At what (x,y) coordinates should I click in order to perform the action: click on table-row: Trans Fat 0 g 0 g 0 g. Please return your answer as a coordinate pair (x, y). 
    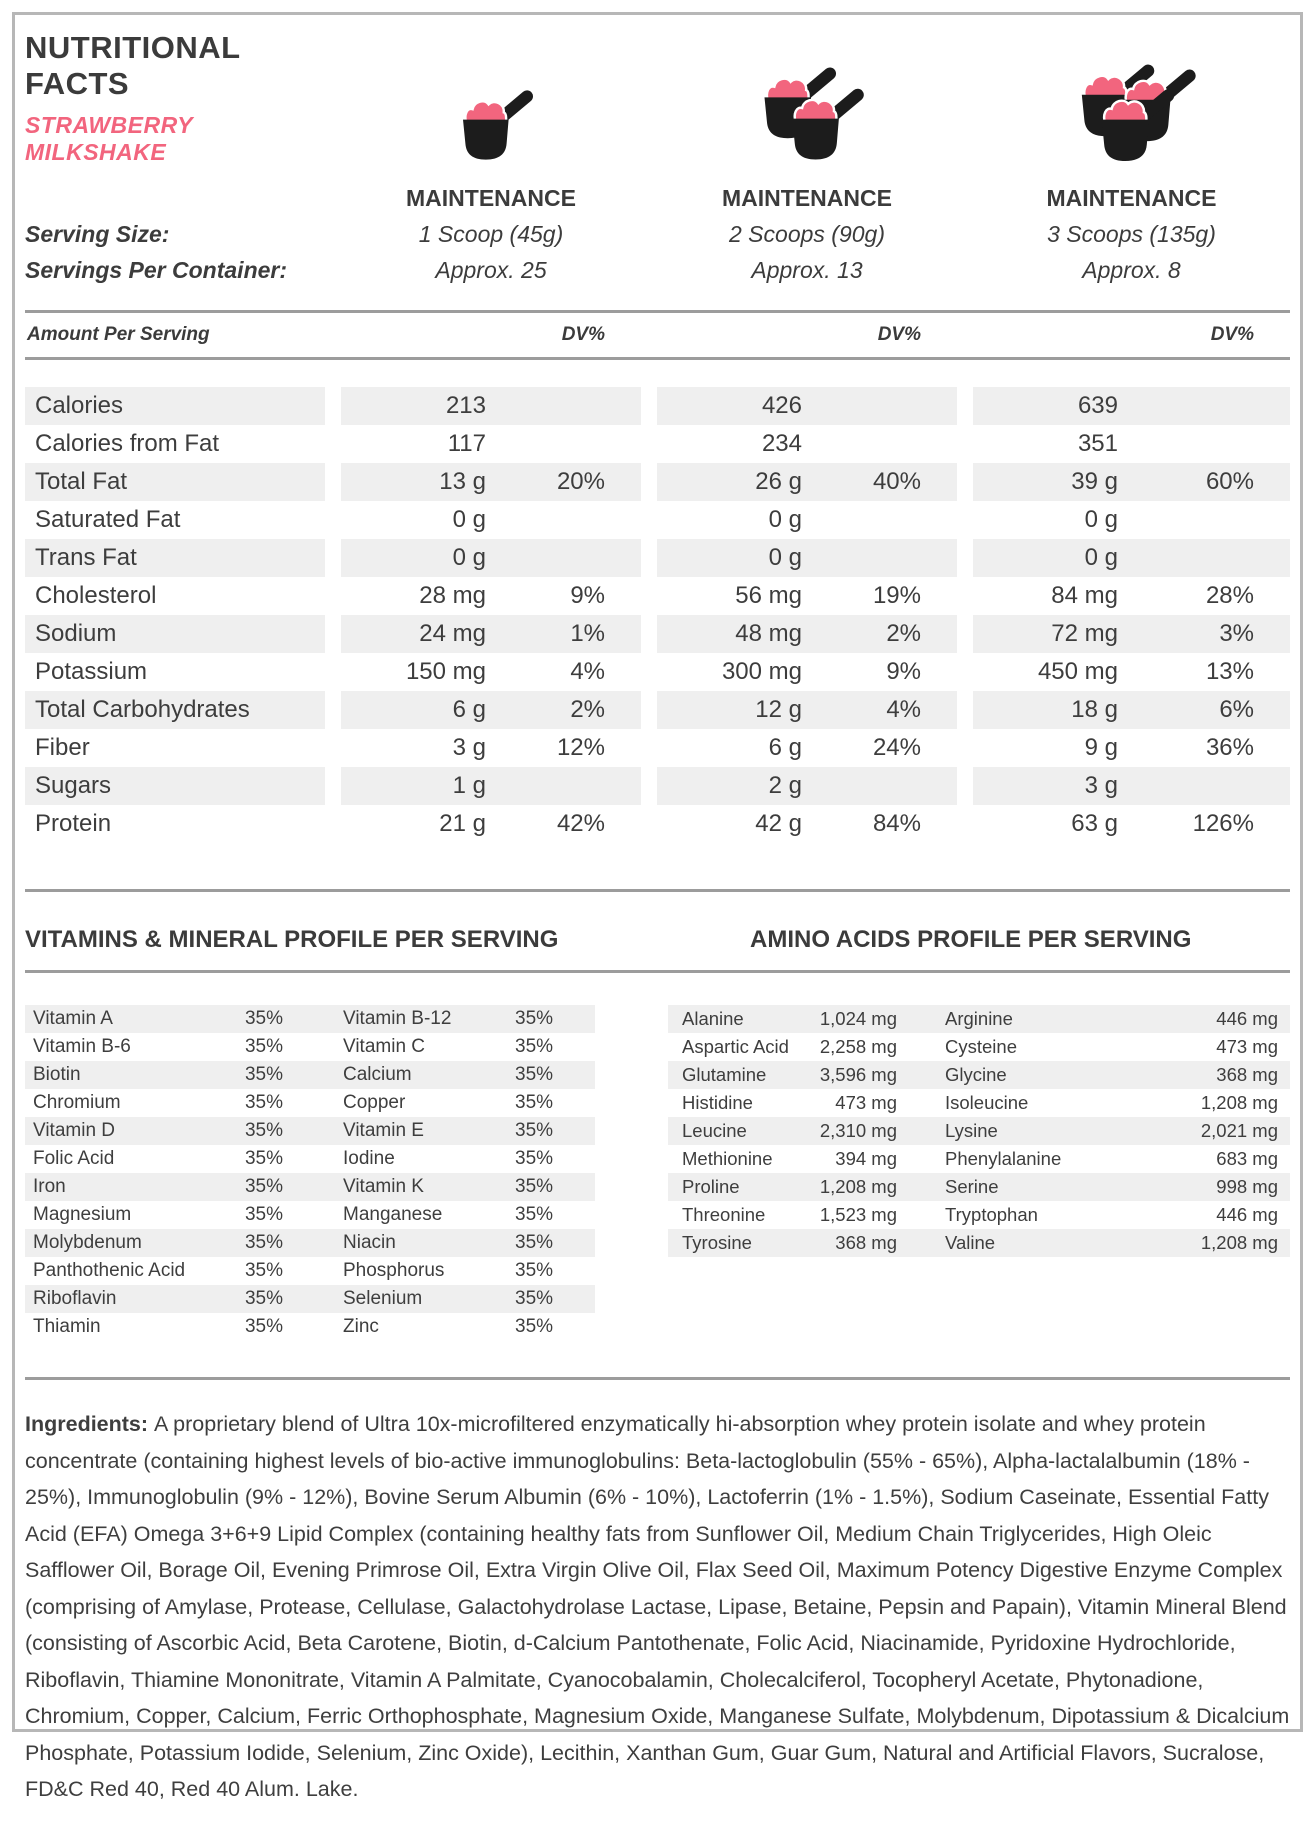
    Looking at the image, I should click on (657, 558).